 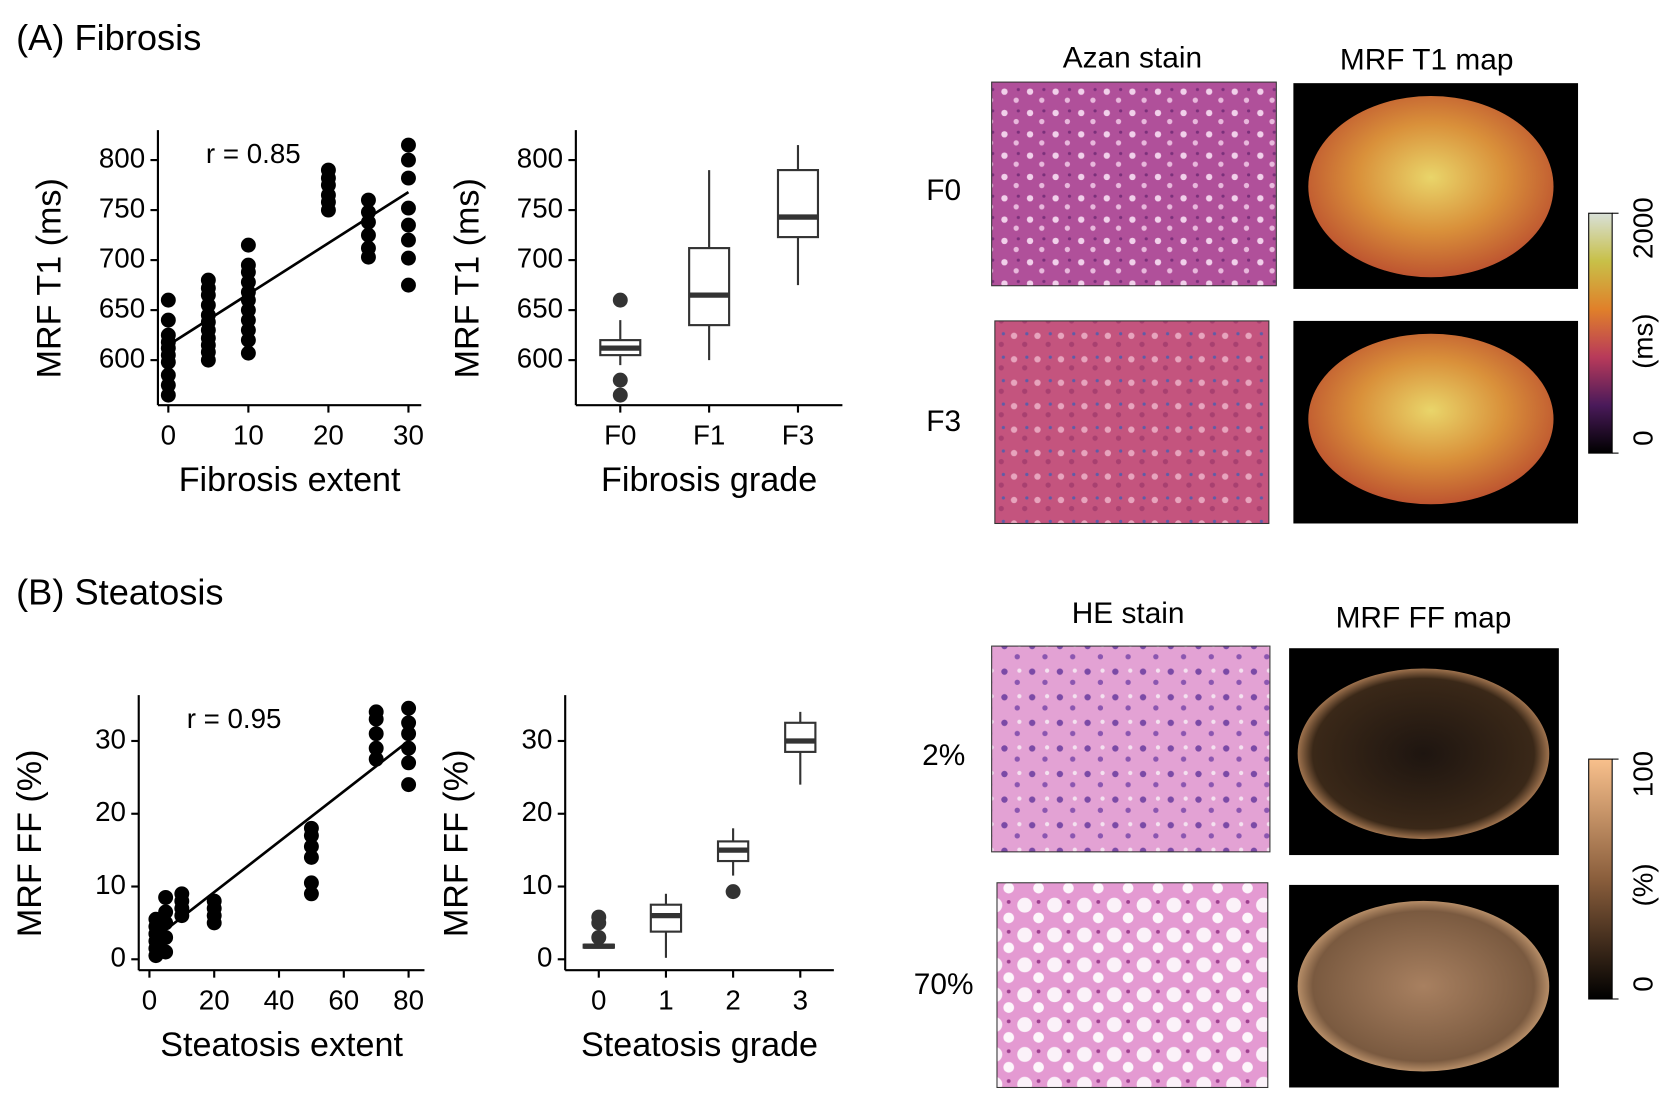 What do you see at coordinates (1427, 60) in the screenshot?
I see `image-title: MRF T1 map` at bounding box center [1427, 60].